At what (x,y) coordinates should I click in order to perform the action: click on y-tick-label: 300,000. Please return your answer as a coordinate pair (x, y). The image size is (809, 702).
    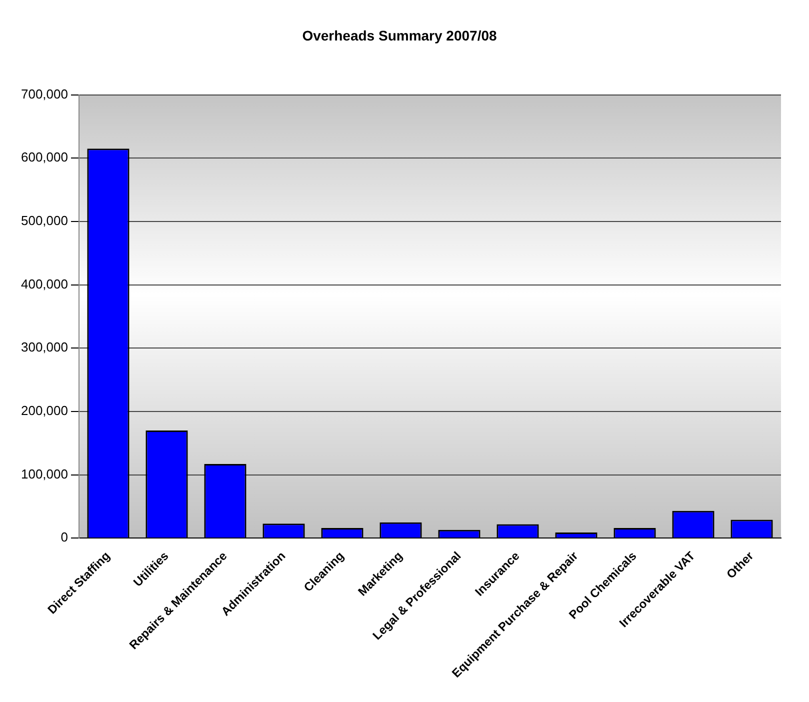
    Looking at the image, I should click on (44, 347).